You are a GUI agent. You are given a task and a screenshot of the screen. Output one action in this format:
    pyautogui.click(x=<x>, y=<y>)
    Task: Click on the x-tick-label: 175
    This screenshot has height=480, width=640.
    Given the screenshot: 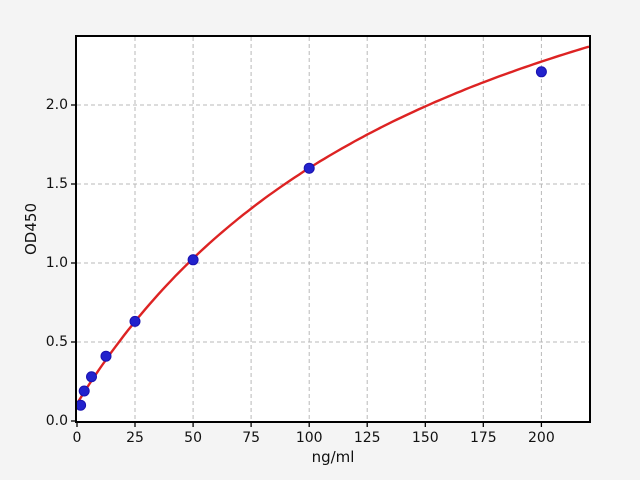 What is the action you would take?
    pyautogui.click(x=483, y=438)
    